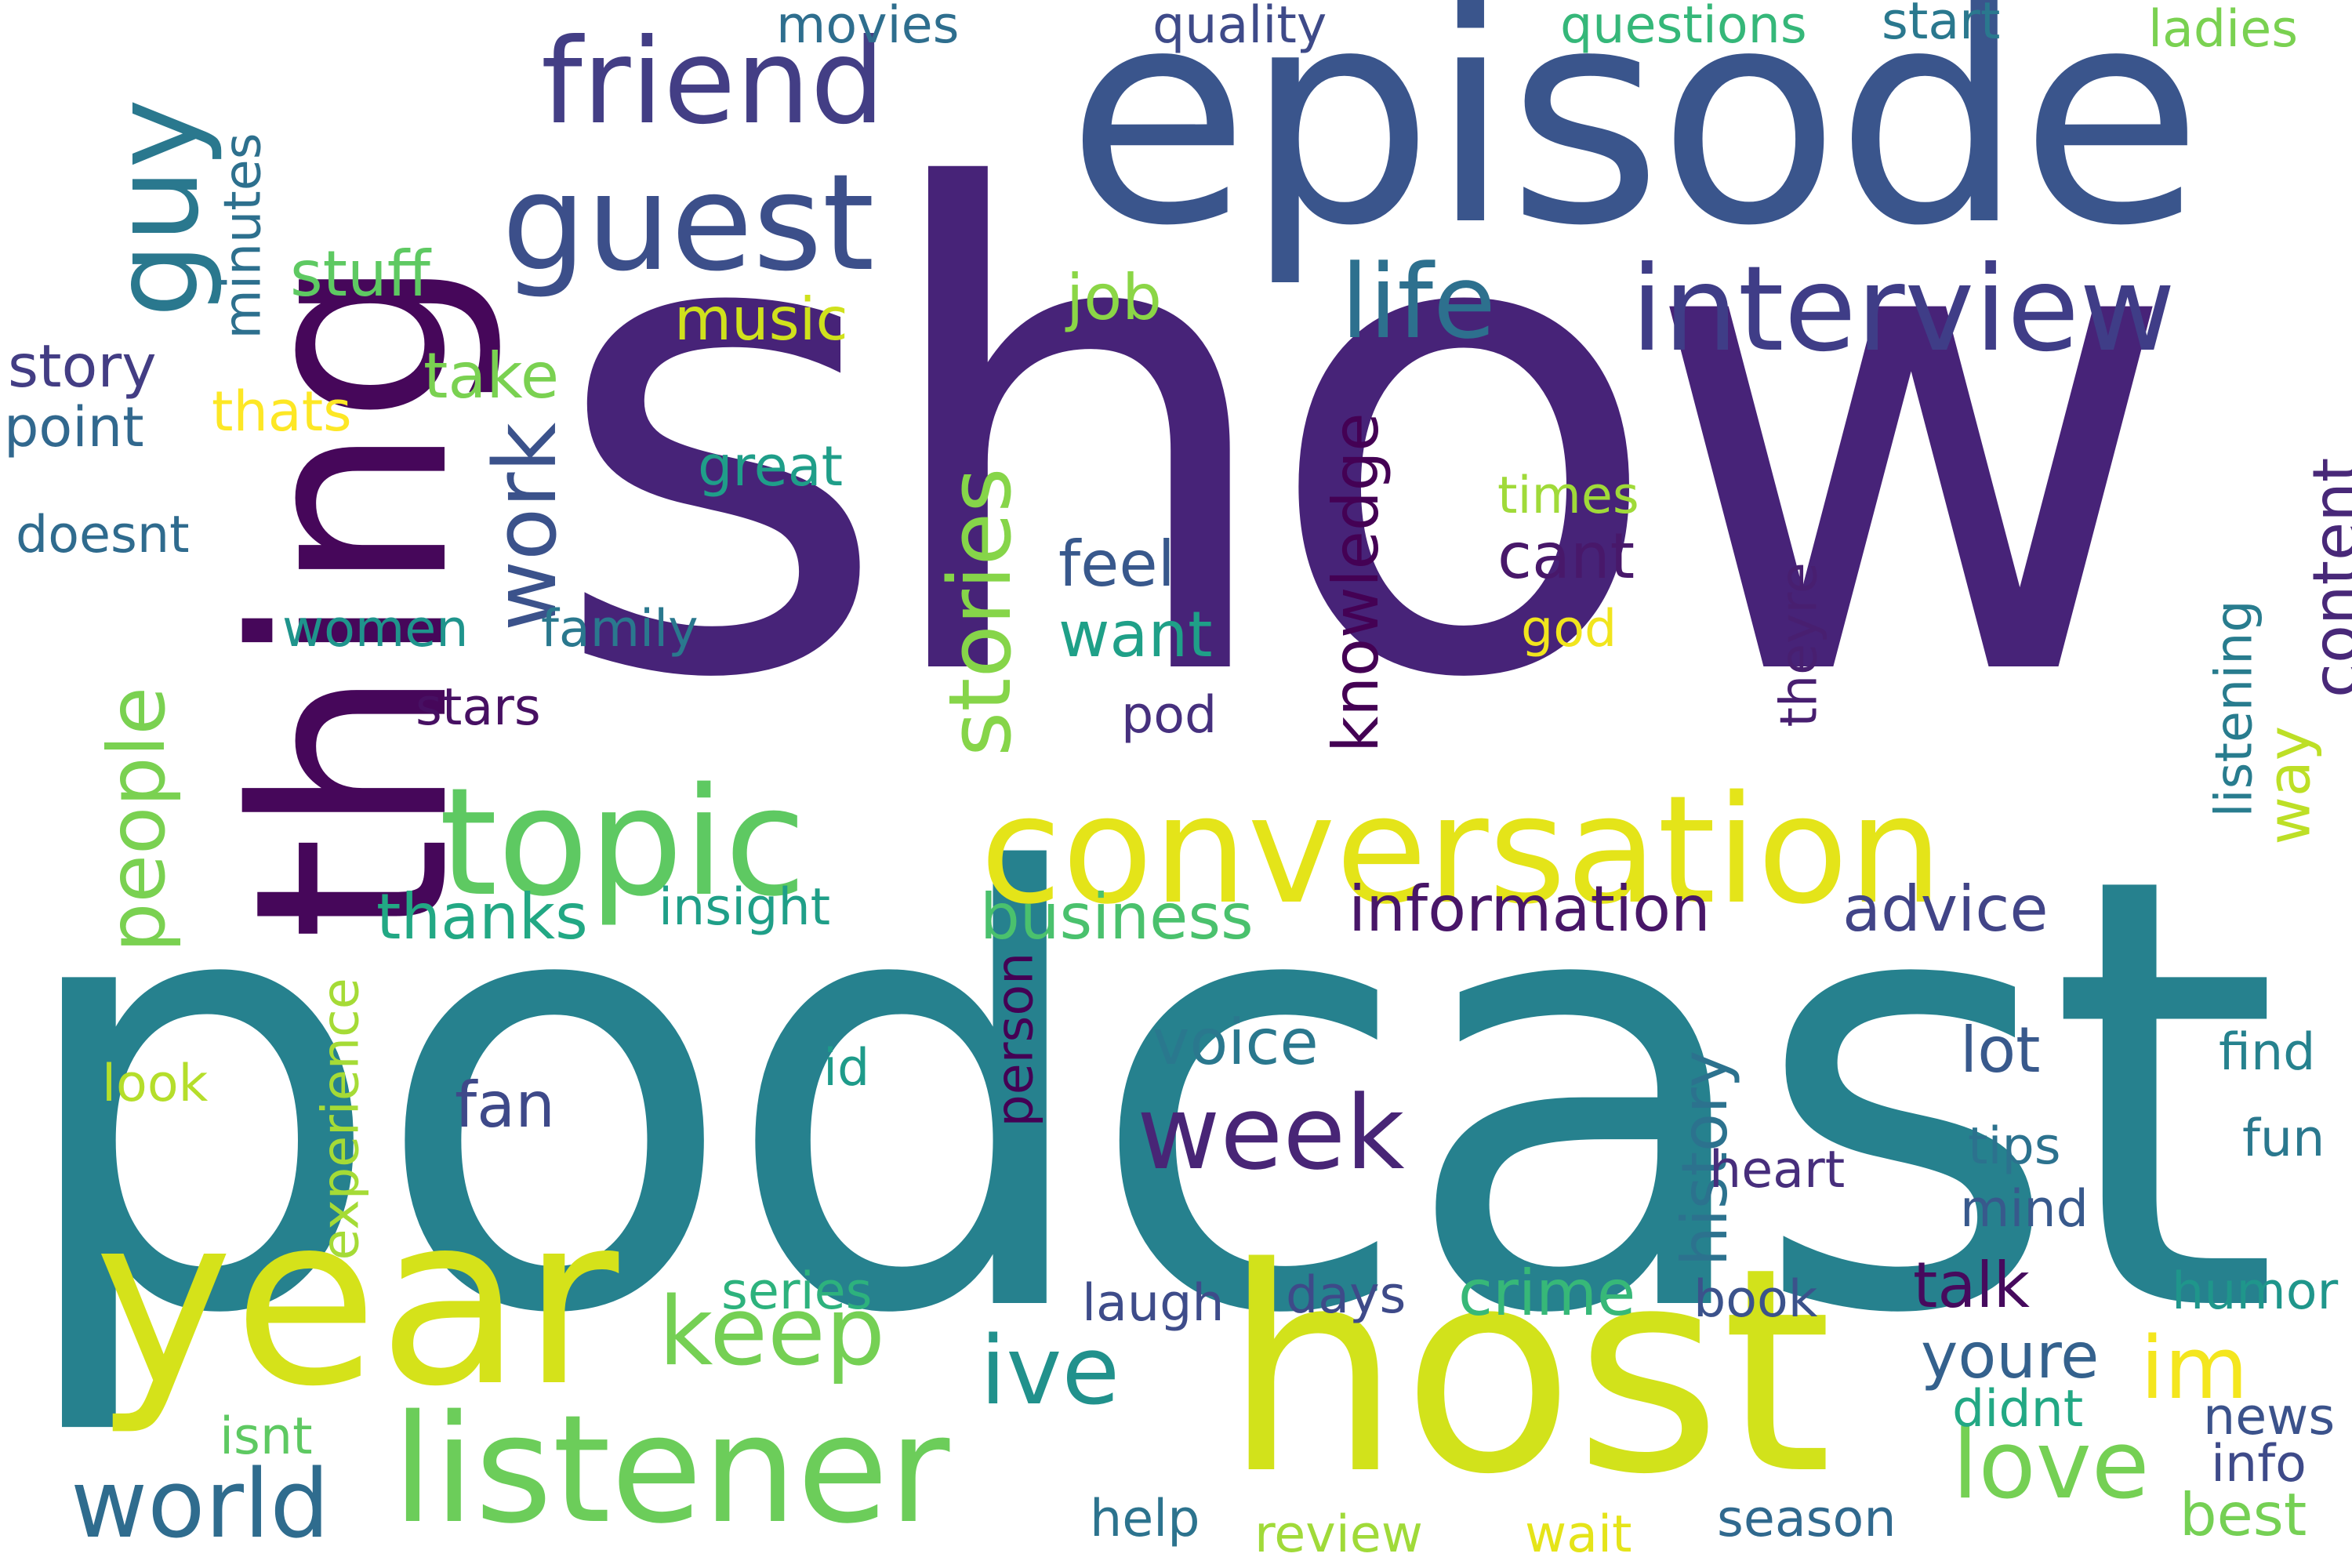 This screenshot has height=1568, width=2352. What do you see at coordinates (1971, 1285) in the screenshot?
I see `word-talk: talk` at bounding box center [1971, 1285].